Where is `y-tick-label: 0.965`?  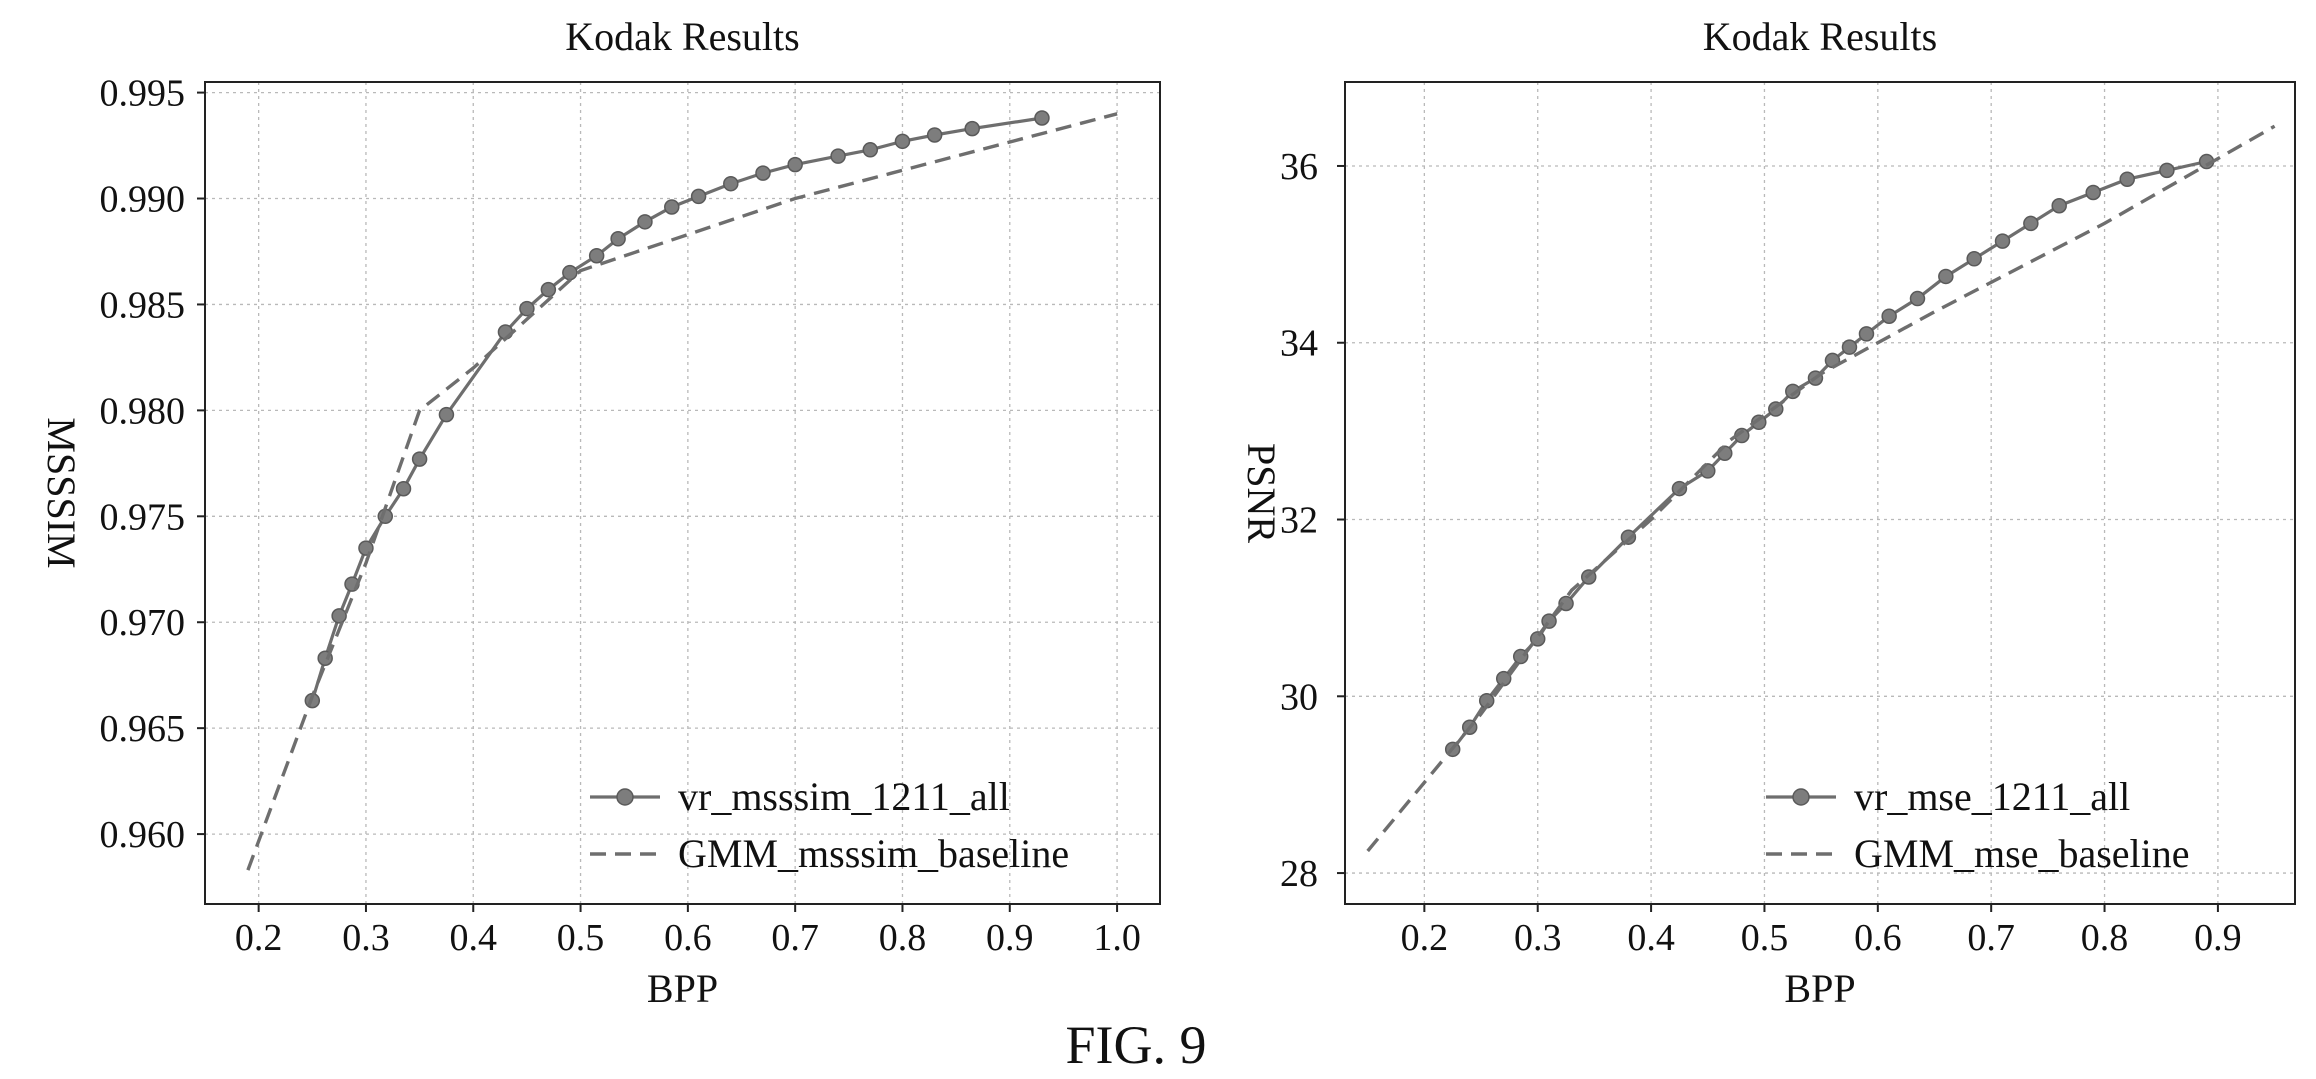 y-tick-label: 0.965 is located at coordinates (143, 729).